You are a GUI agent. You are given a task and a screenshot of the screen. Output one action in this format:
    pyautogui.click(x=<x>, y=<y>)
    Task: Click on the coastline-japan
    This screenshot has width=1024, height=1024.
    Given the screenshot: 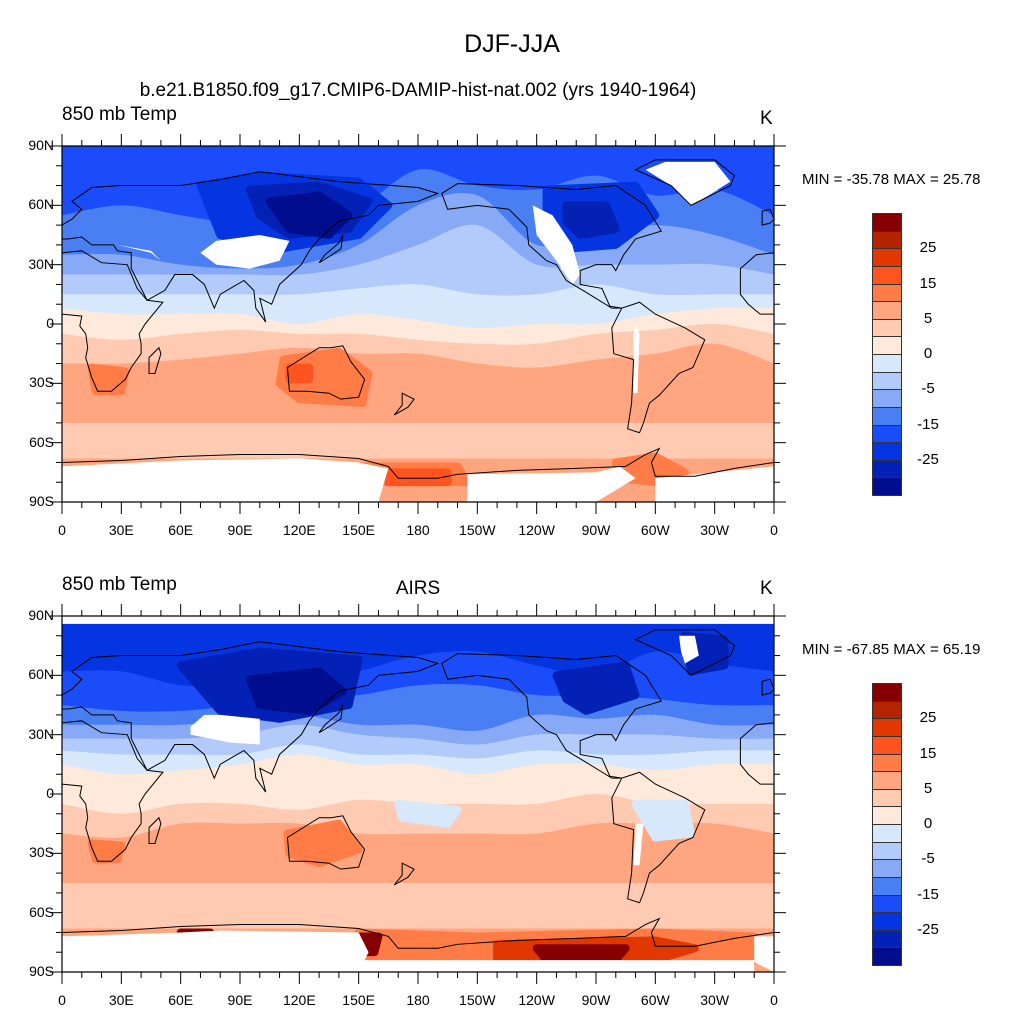 What is the action you would take?
    pyautogui.click(x=331, y=249)
    